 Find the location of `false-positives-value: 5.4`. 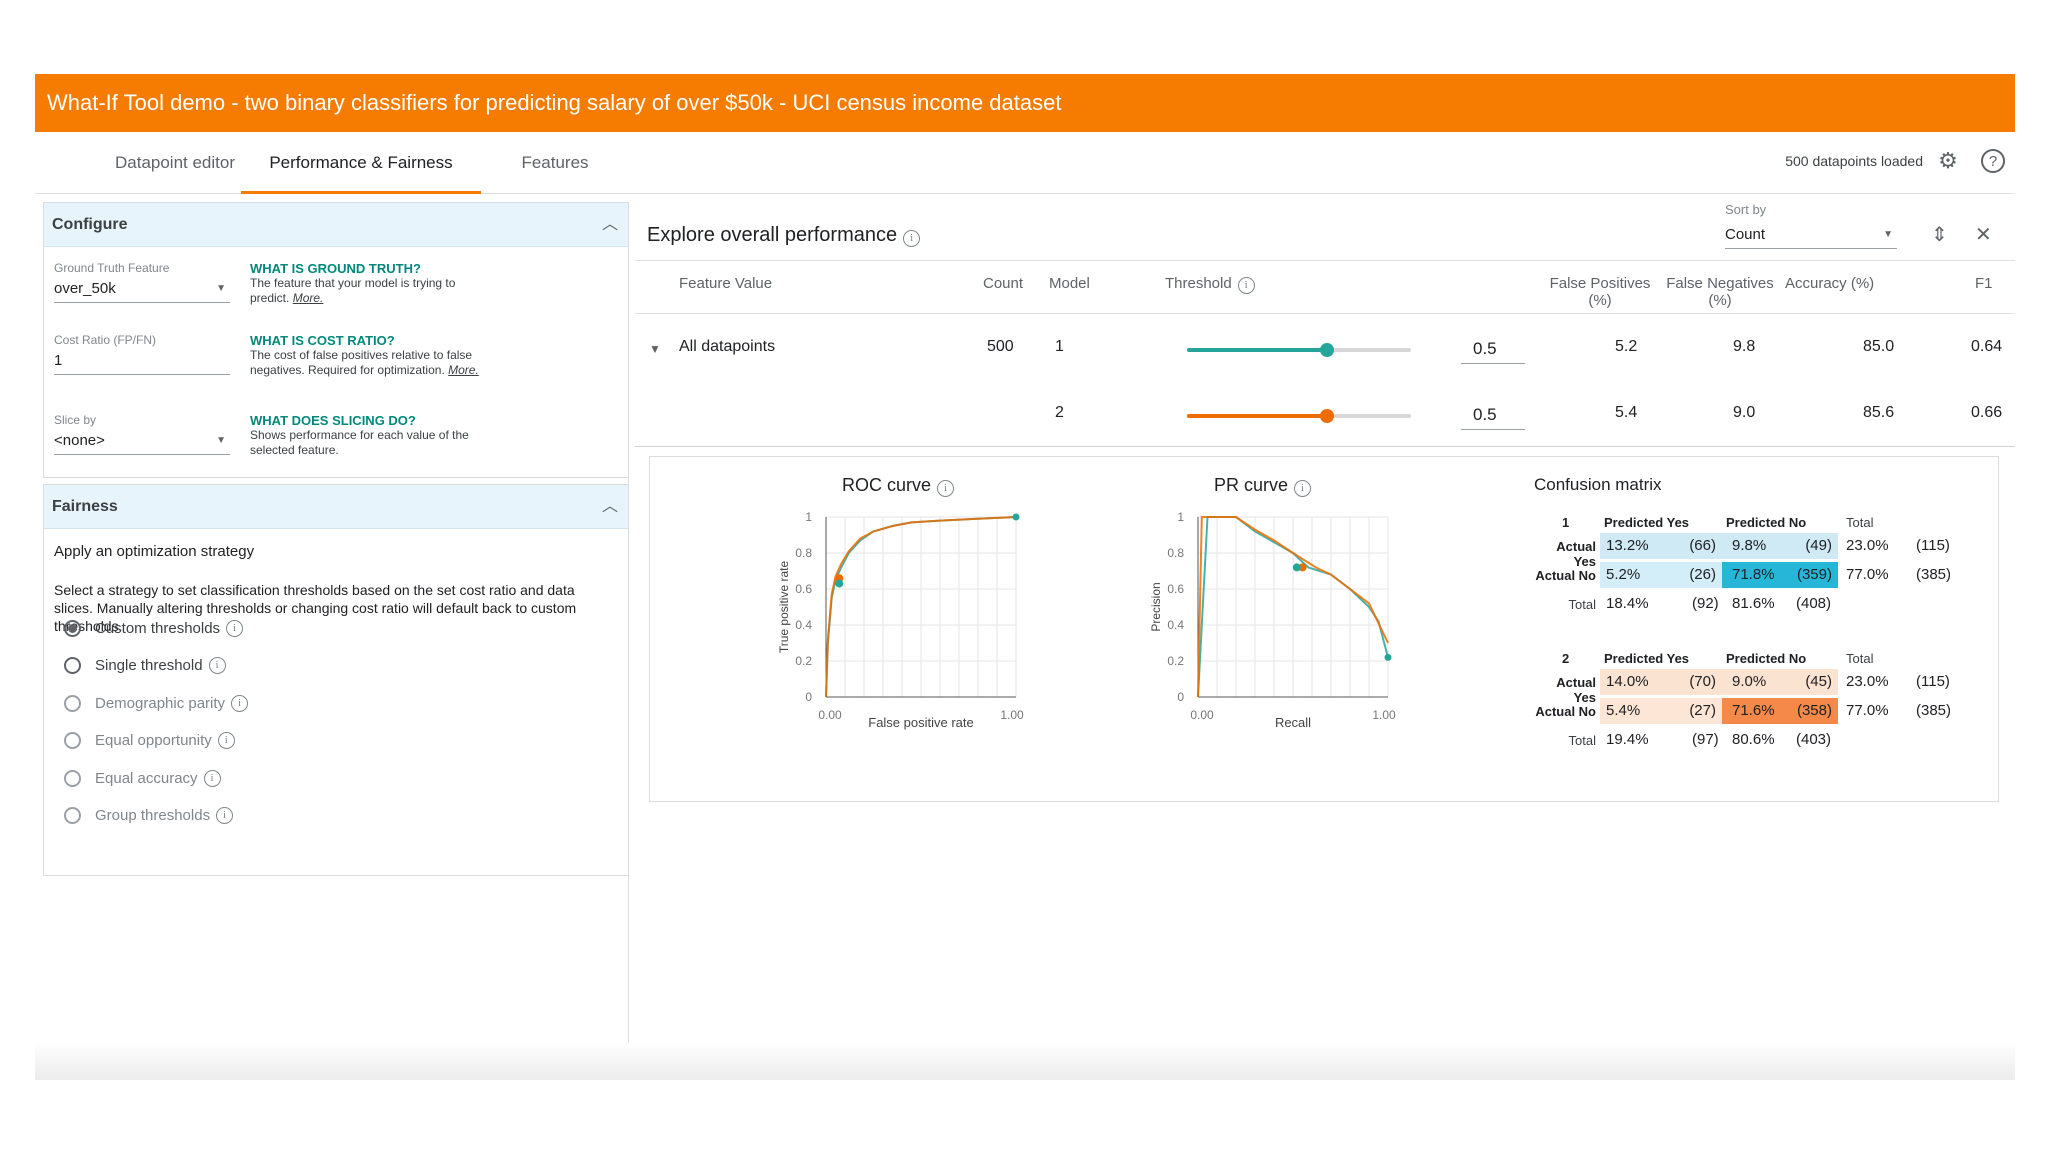

false-positives-value: 5.4 is located at coordinates (1626, 412).